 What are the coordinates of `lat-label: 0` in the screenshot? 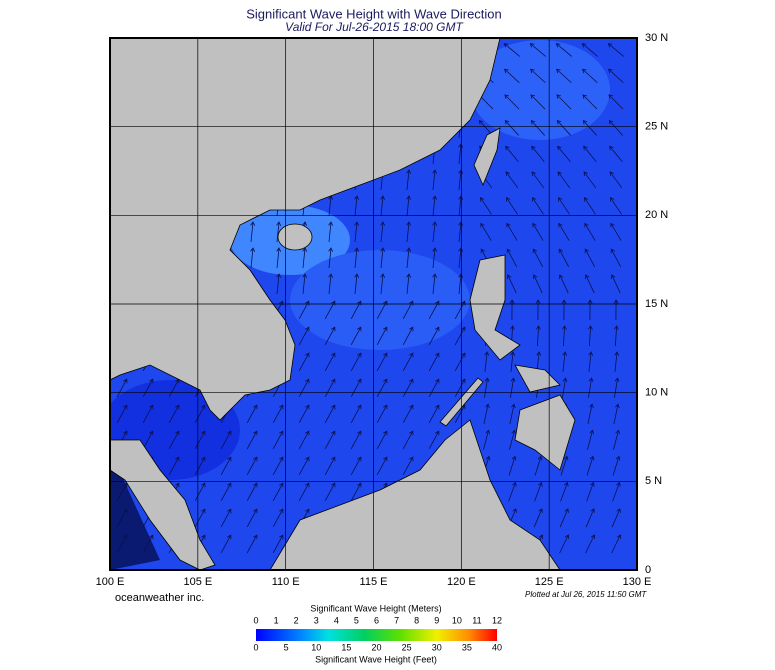 It's located at (648, 570).